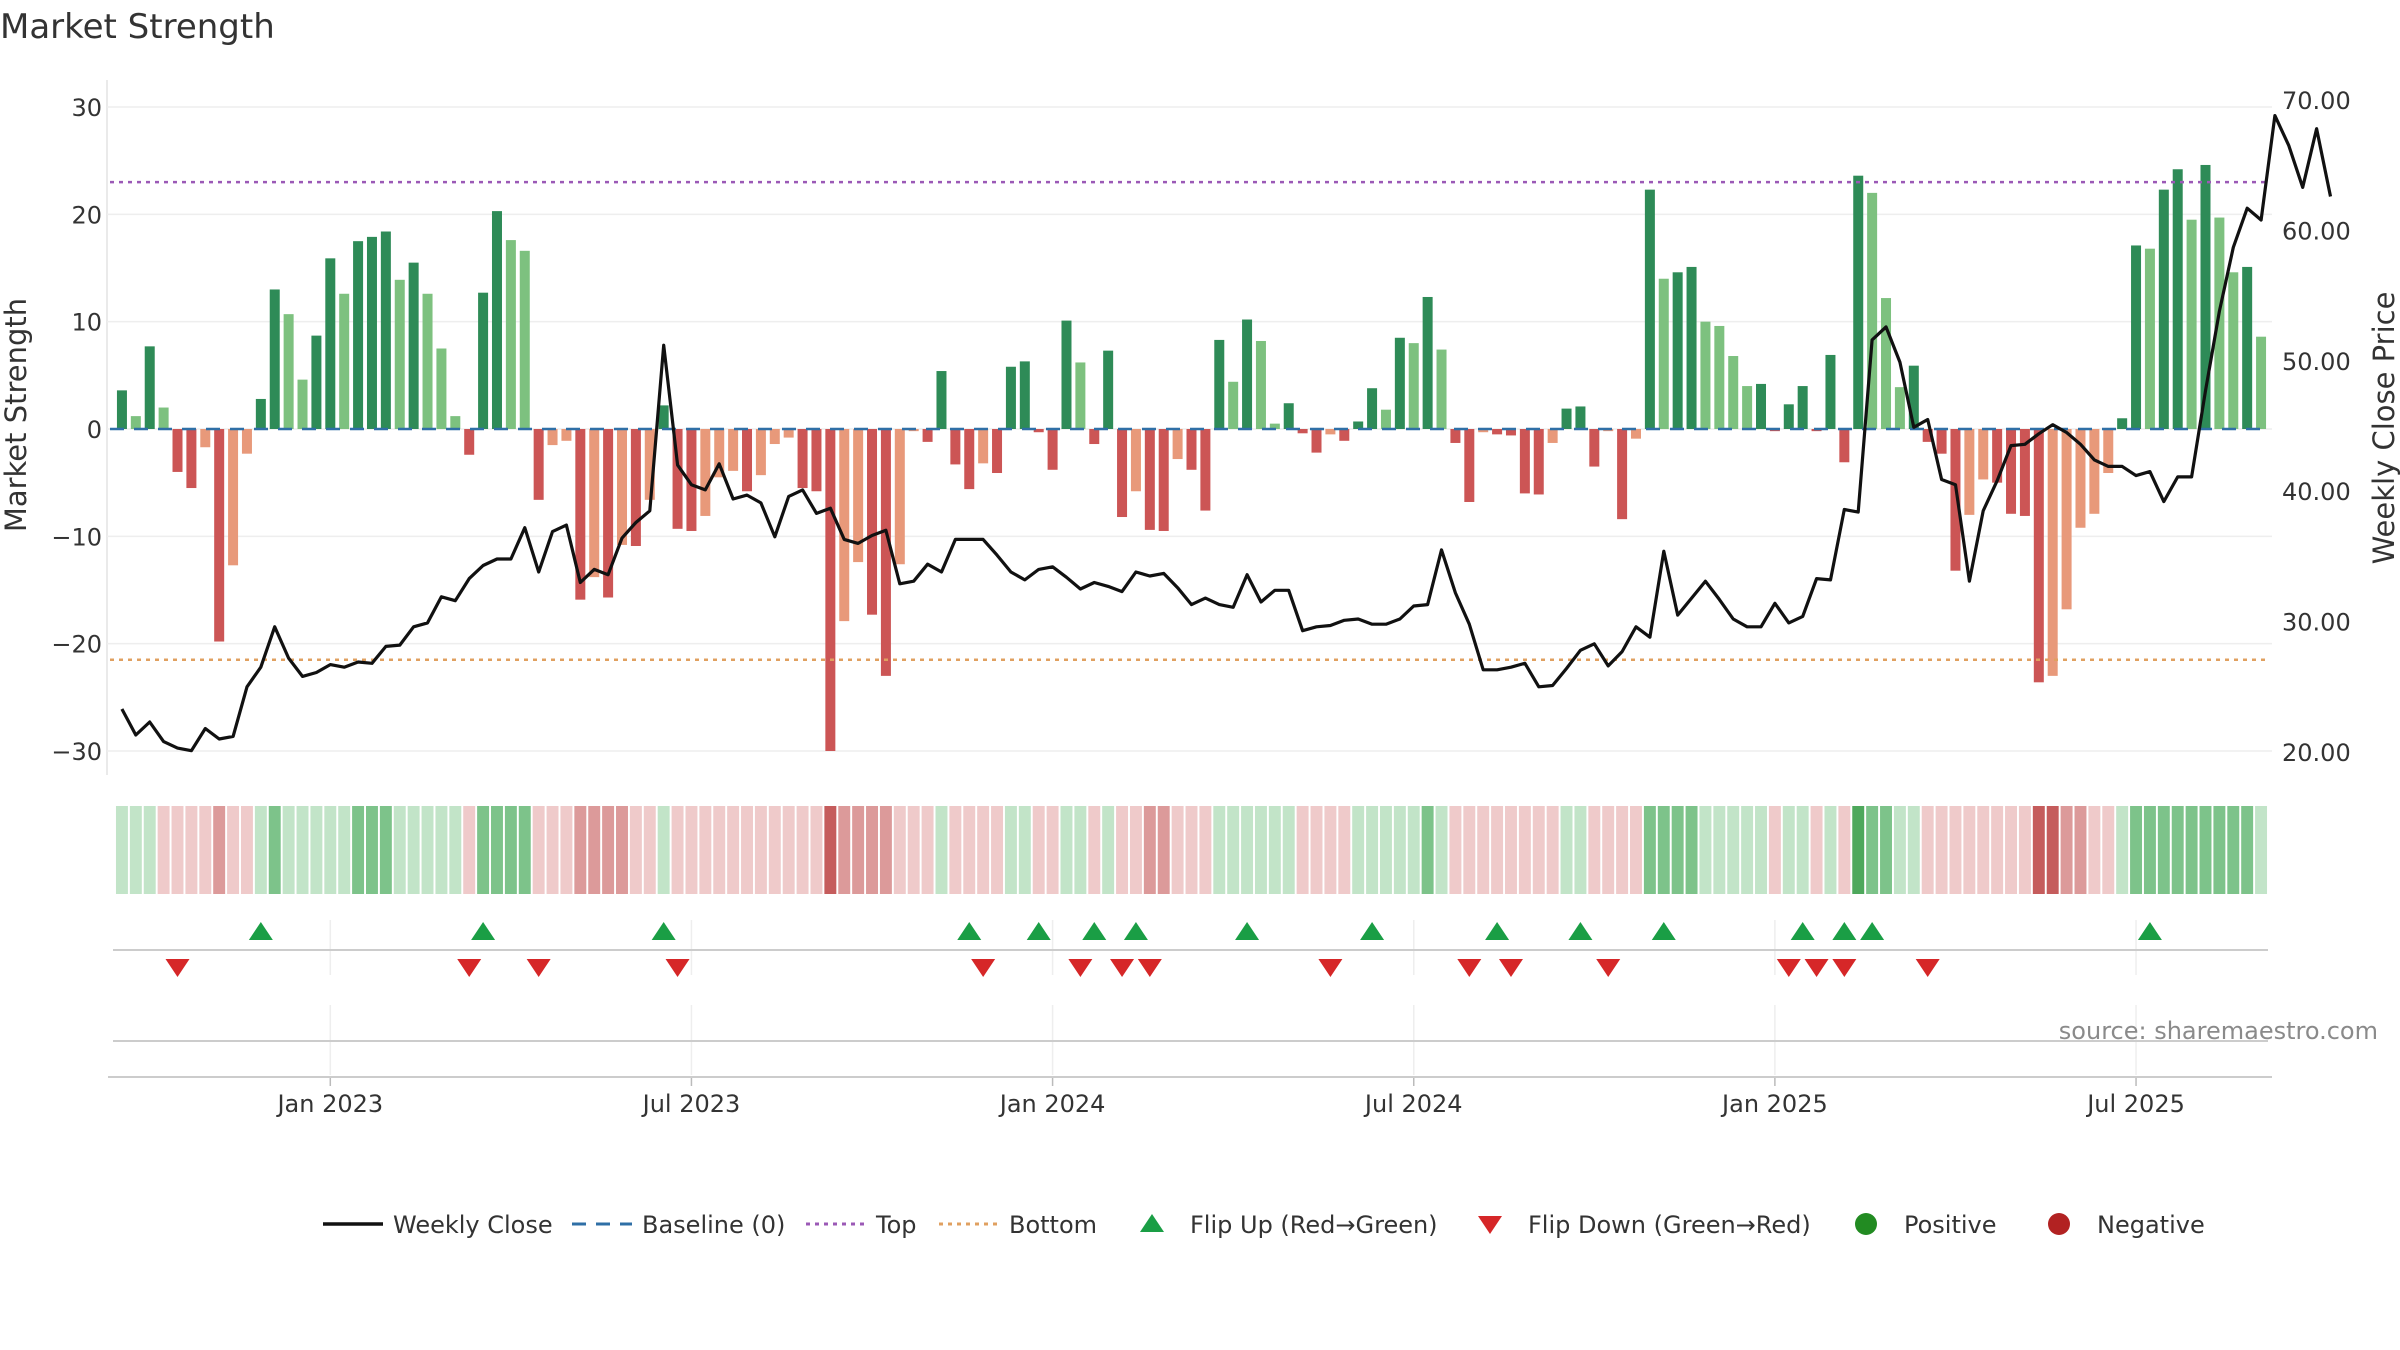 The height and width of the screenshot is (1350, 2400). I want to click on y2-tick-label: 40.00, so click(2316, 492).